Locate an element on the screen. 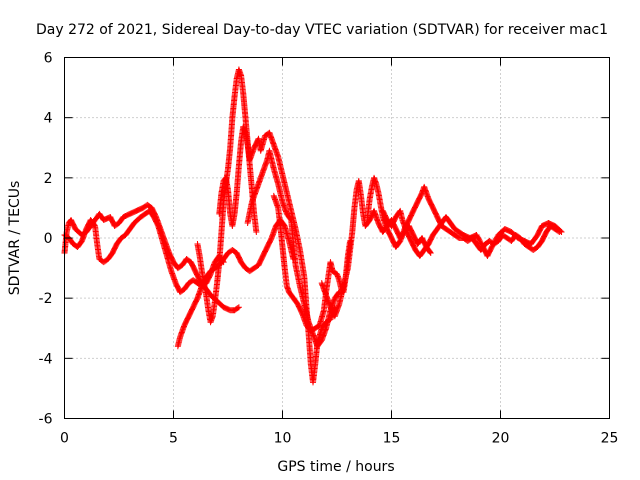 The image size is (640, 480). series-track-d is located at coordinates (227, 196).